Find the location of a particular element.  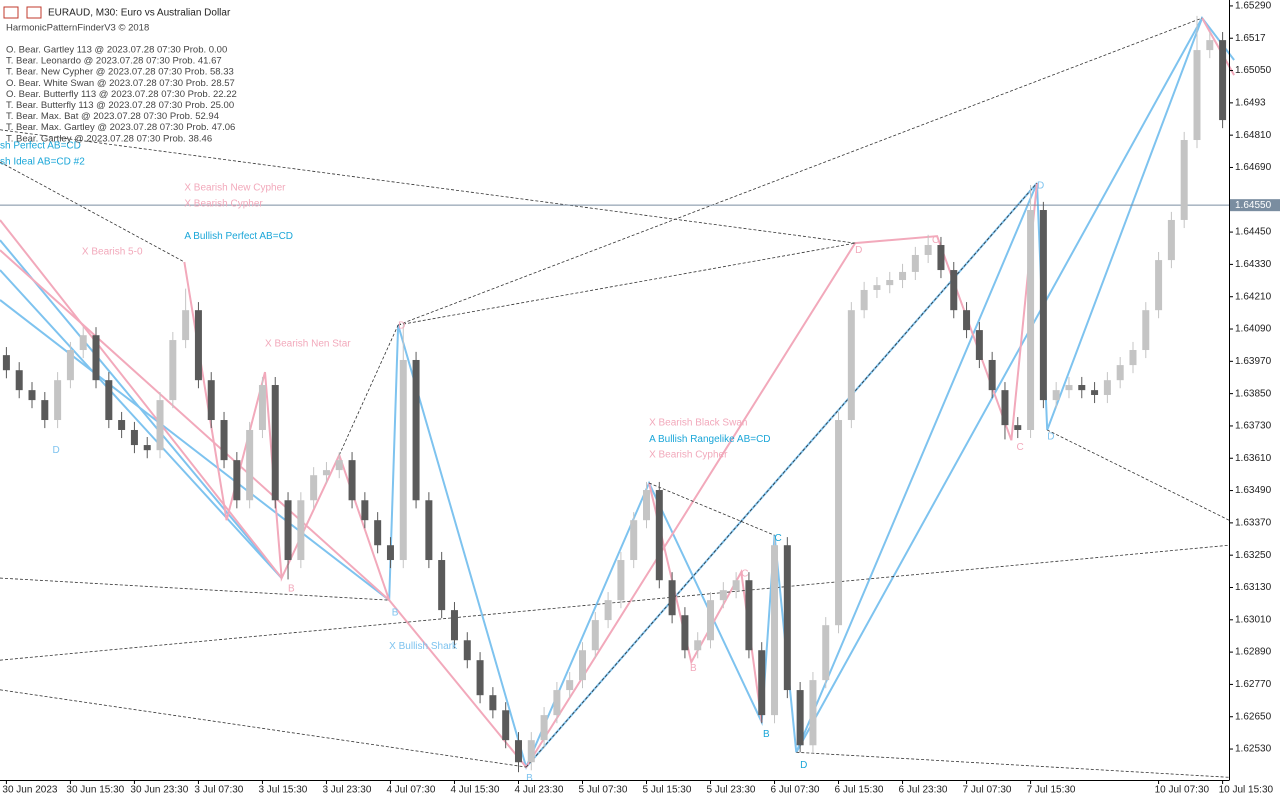

y-tick-label: 1.62530 is located at coordinates (1253, 749).